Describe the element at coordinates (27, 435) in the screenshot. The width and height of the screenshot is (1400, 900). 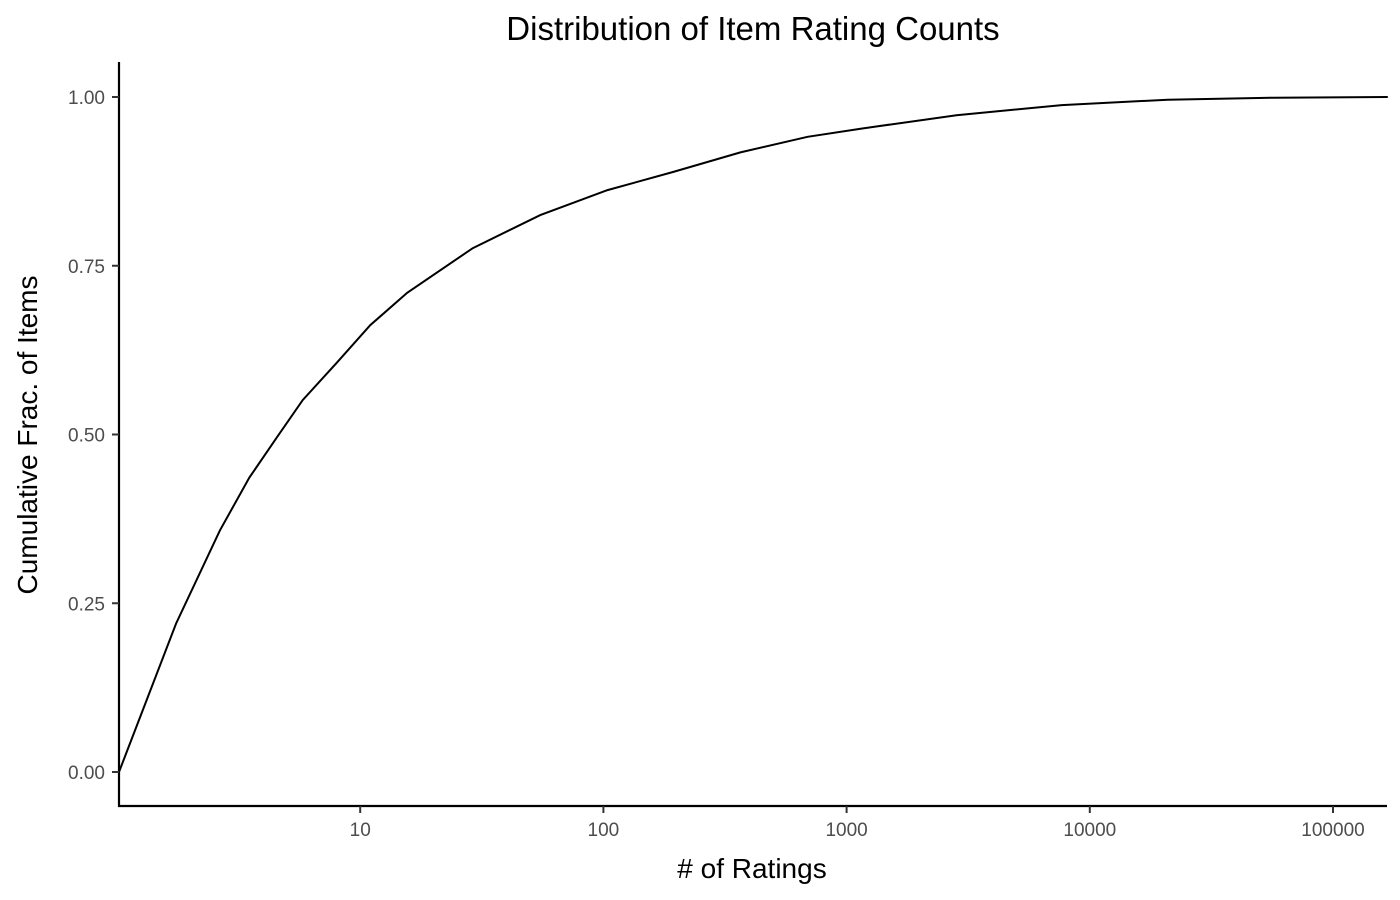
I see `y-axis-label: Cumulative Frac. of Items` at that location.